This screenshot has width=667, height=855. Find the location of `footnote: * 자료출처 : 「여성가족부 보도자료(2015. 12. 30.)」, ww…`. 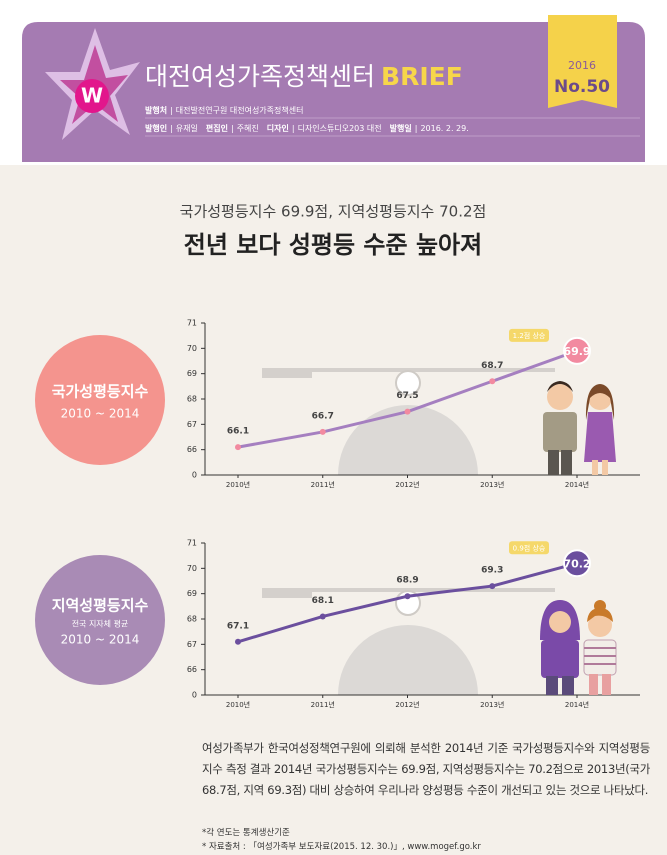

footnote: * 자료출처 : 「여성가족부 보도자료(2015. 12. 30.)」, ww… is located at coordinates (341, 847).